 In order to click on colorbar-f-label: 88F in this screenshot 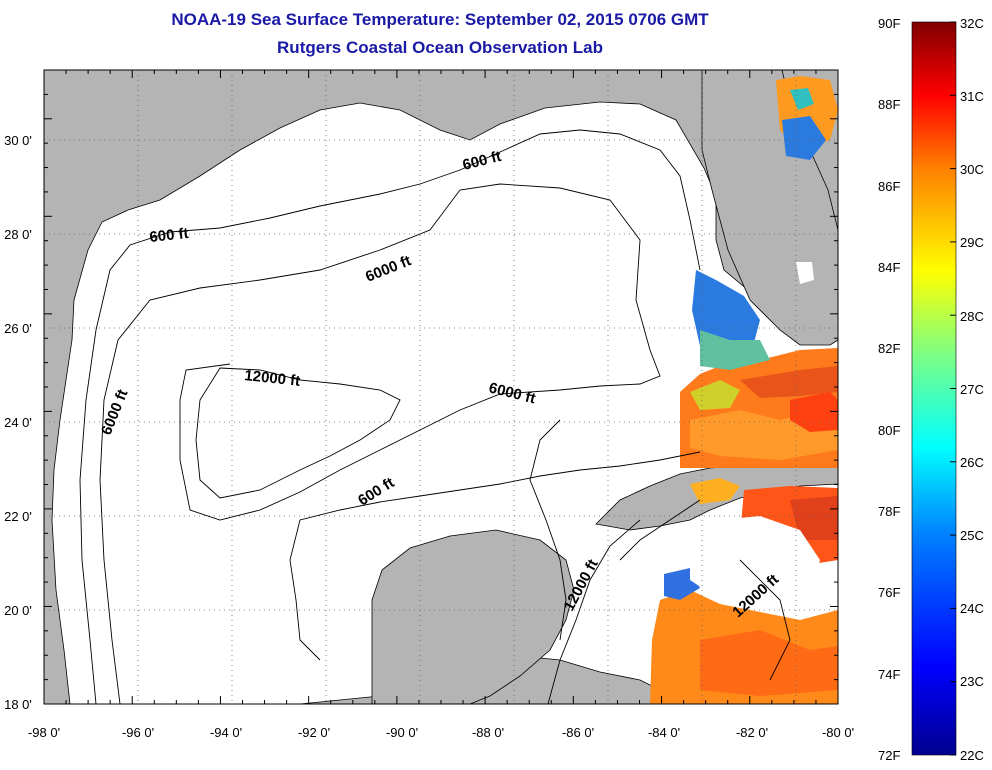, I will do `click(889, 104)`.